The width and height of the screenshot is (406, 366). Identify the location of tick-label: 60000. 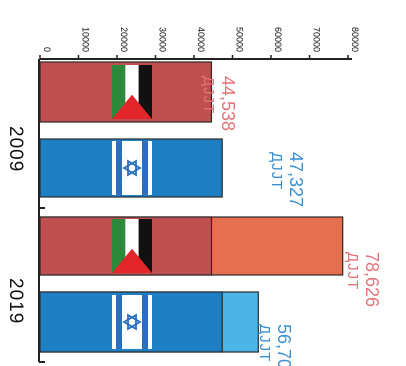
(278, 39).